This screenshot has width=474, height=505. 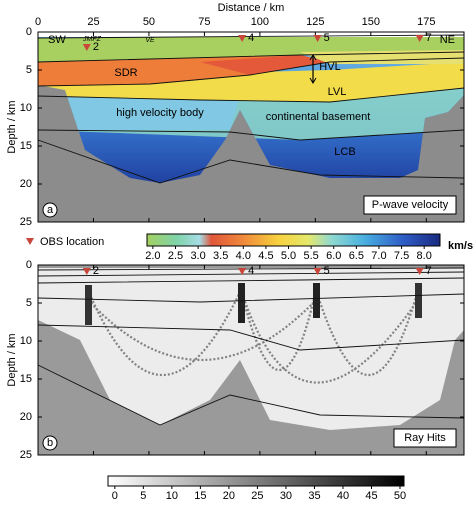 I want to click on panel-letter: a, so click(x=50, y=210).